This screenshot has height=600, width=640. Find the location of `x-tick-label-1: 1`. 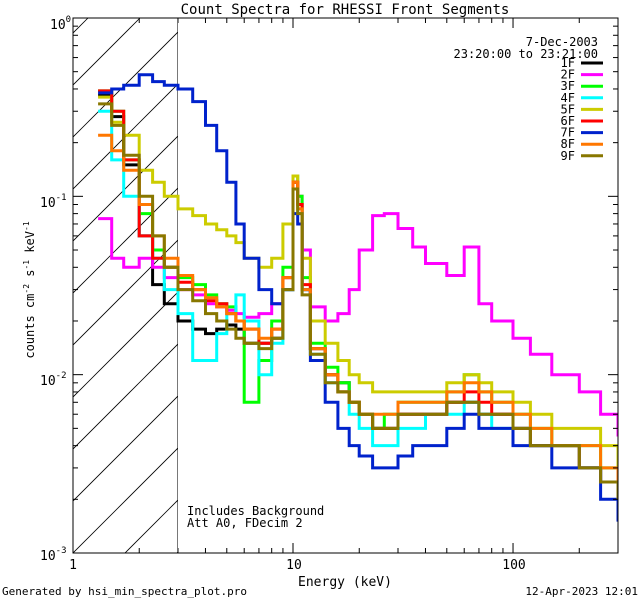

x-tick-label-1: 1 is located at coordinates (73, 565).